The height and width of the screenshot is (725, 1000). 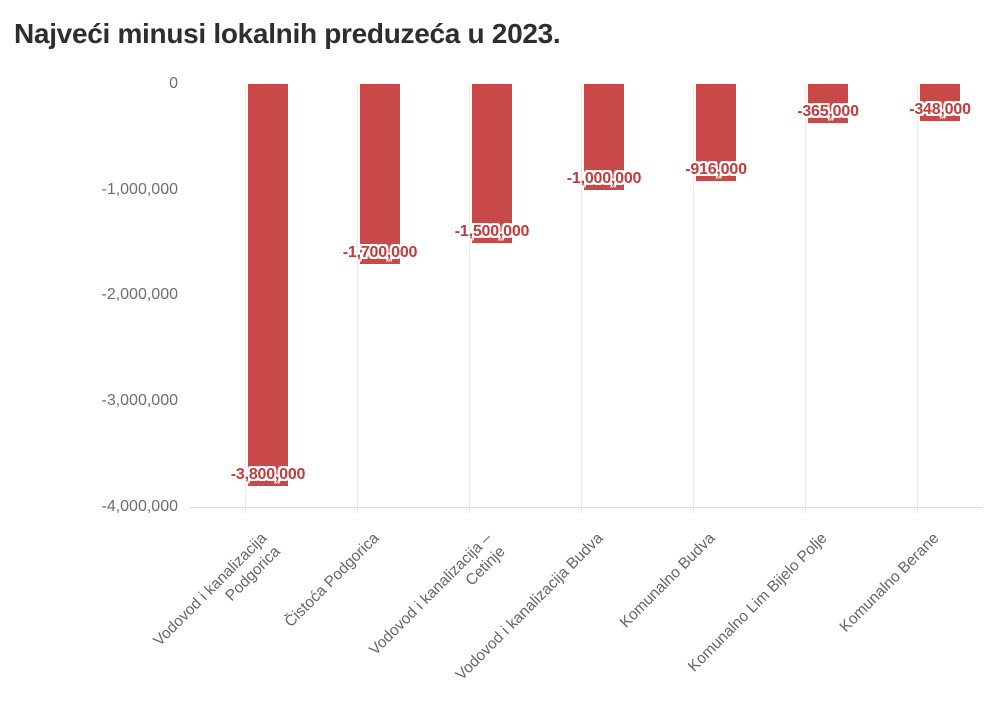 What do you see at coordinates (380, 252) in the screenshot?
I see `bar-value-label: -1,700,000` at bounding box center [380, 252].